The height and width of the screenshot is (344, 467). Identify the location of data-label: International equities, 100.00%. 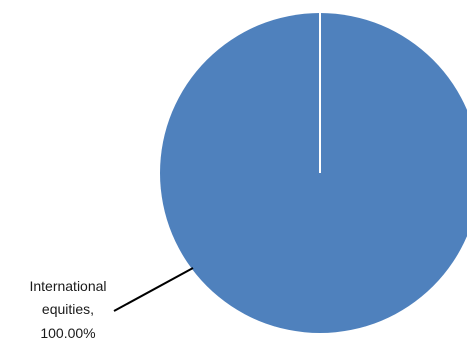
(67, 309).